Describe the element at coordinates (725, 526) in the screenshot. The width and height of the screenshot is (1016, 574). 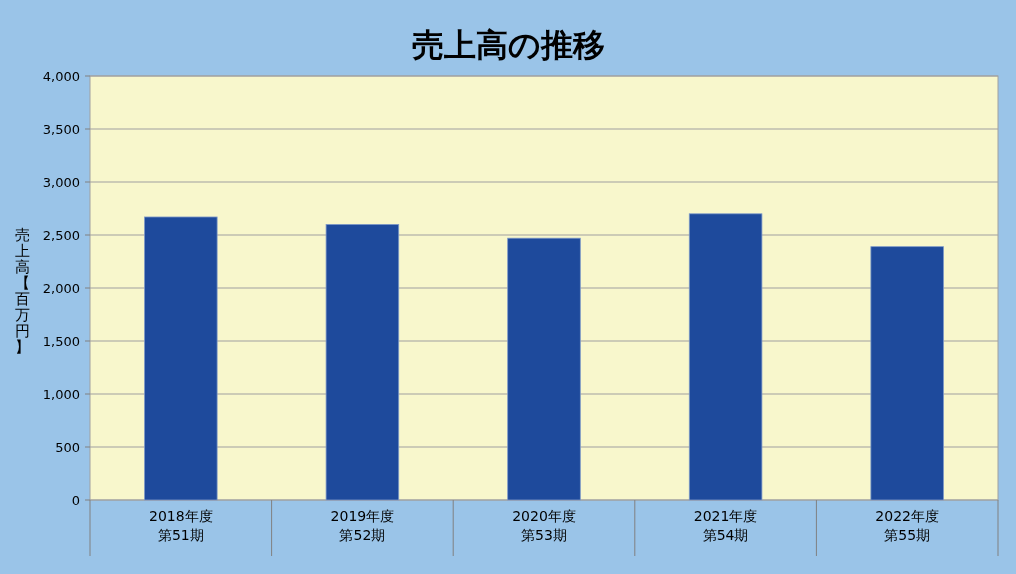
I see `x-tick-label: 2021年度第54期` at that location.